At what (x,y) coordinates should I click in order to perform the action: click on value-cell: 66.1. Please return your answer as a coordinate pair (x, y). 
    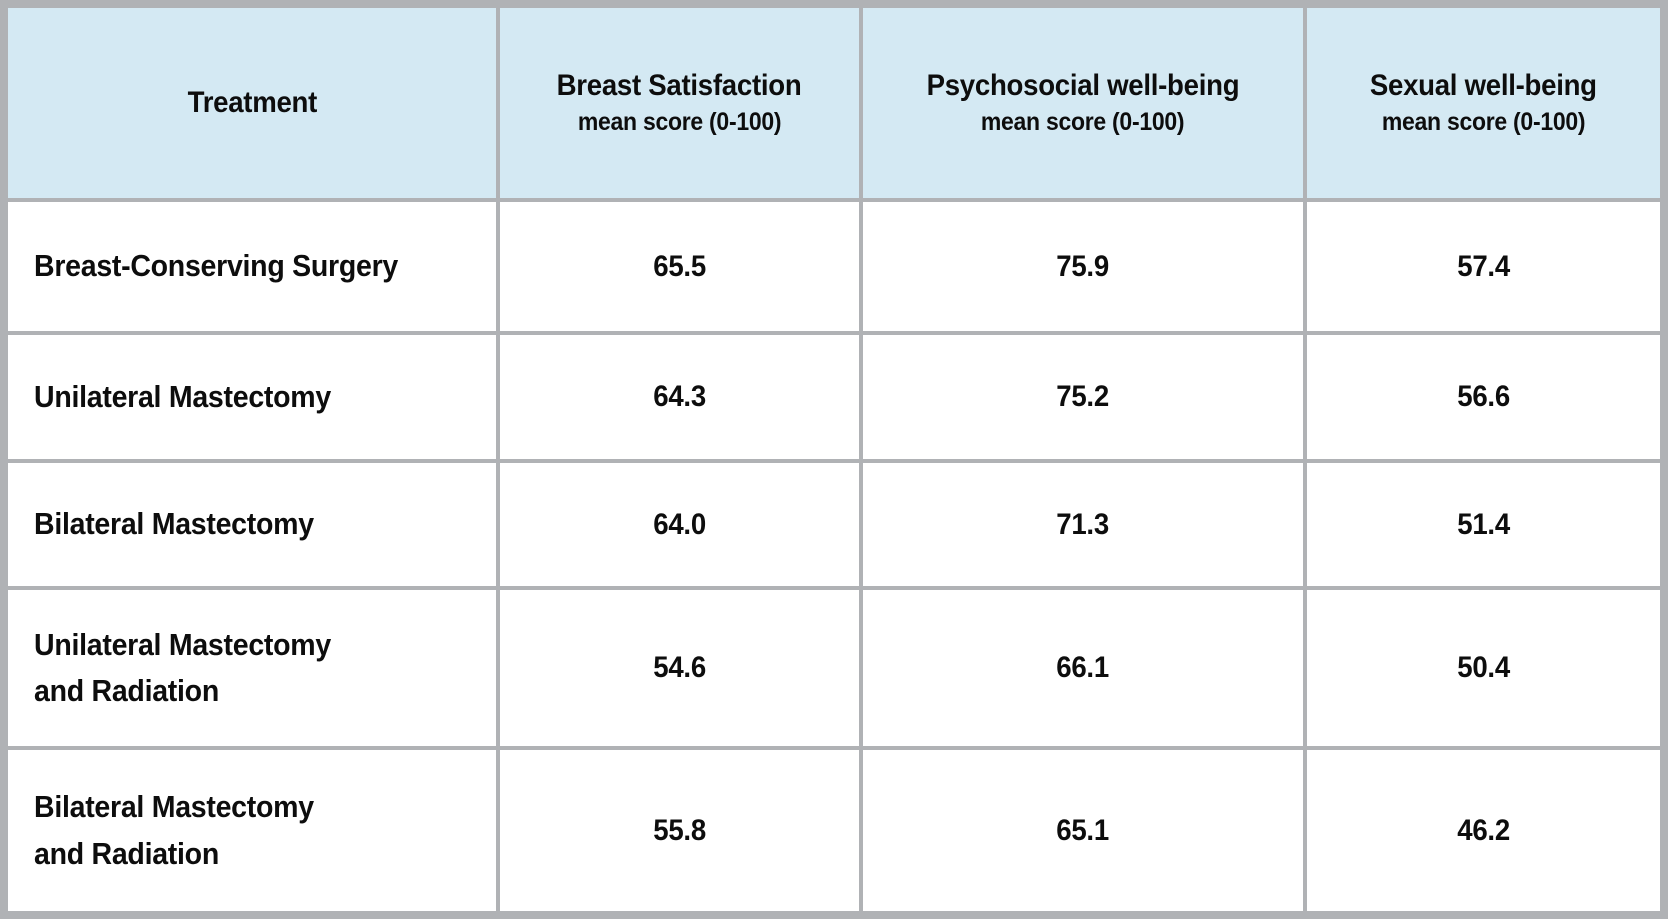
    Looking at the image, I should click on (1083, 668).